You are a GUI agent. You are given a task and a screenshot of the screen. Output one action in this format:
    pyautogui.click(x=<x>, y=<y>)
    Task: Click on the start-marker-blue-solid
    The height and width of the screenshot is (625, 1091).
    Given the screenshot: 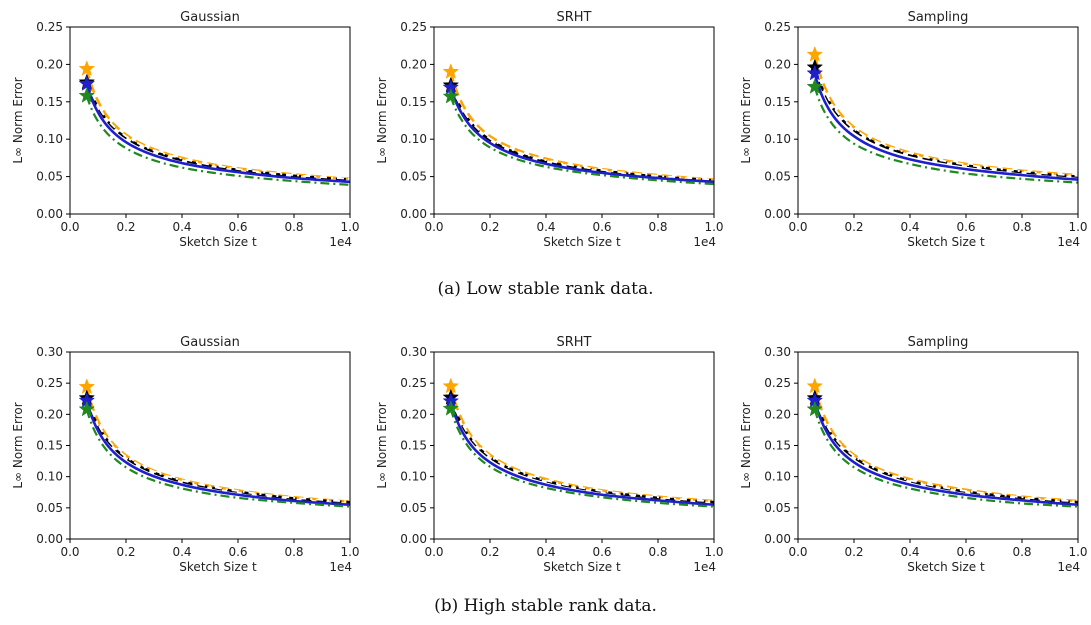 What is the action you would take?
    pyautogui.click(x=815, y=72)
    